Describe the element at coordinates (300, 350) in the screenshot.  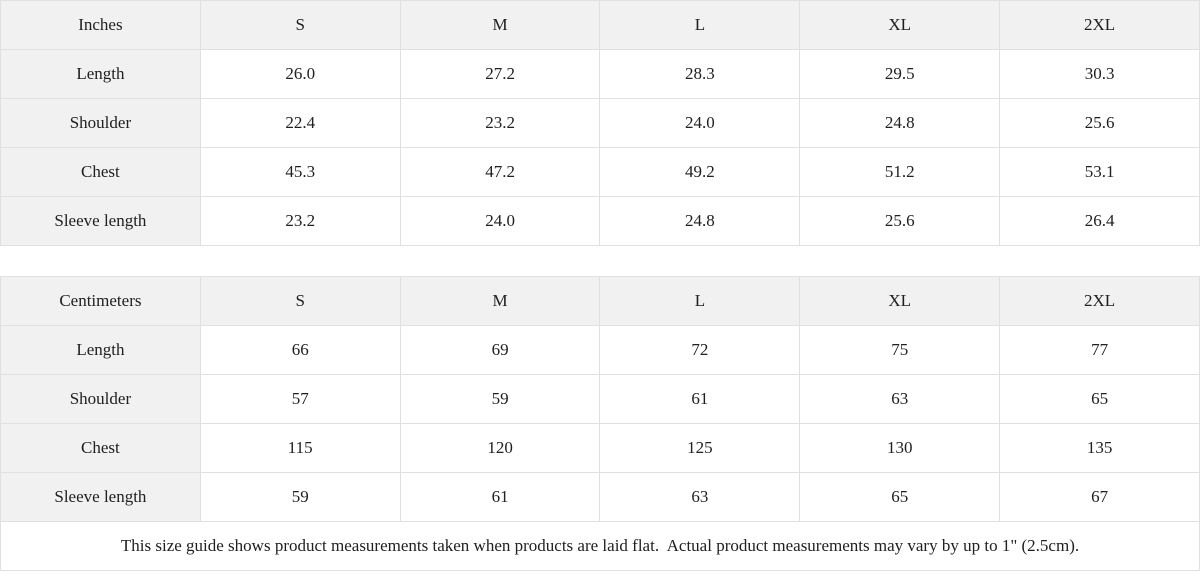
I see `cell: 66` at that location.